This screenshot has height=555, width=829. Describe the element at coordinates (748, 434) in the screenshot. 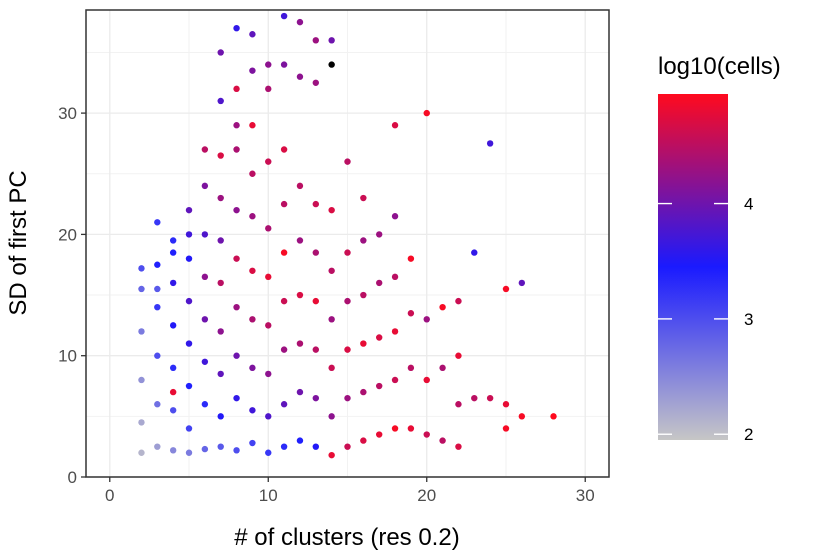

I see `legend-tick-label: 2` at that location.